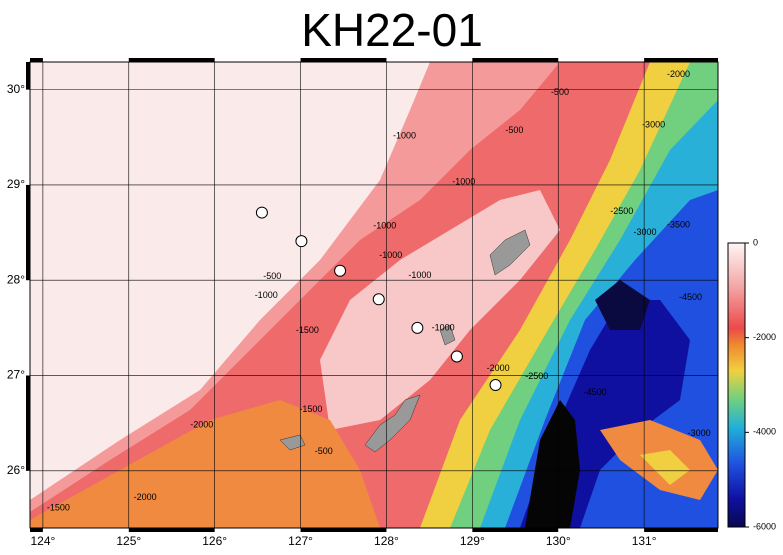 This screenshot has height=555, width=783. I want to click on x-tick-label: 124°, so click(42, 541).